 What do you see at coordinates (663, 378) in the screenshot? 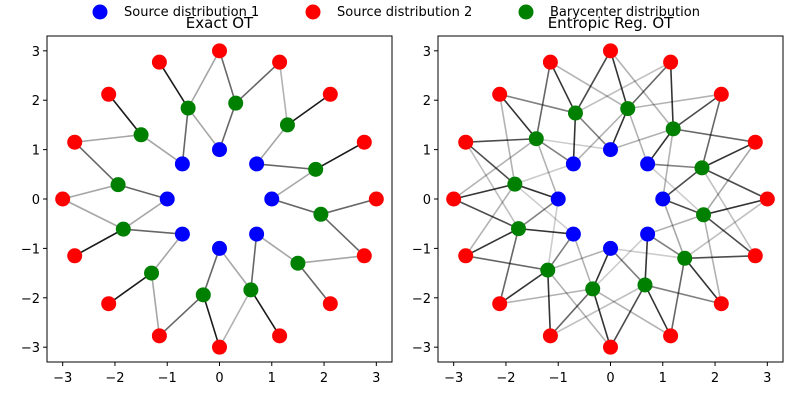
I see `x-tick-label: 1` at bounding box center [663, 378].